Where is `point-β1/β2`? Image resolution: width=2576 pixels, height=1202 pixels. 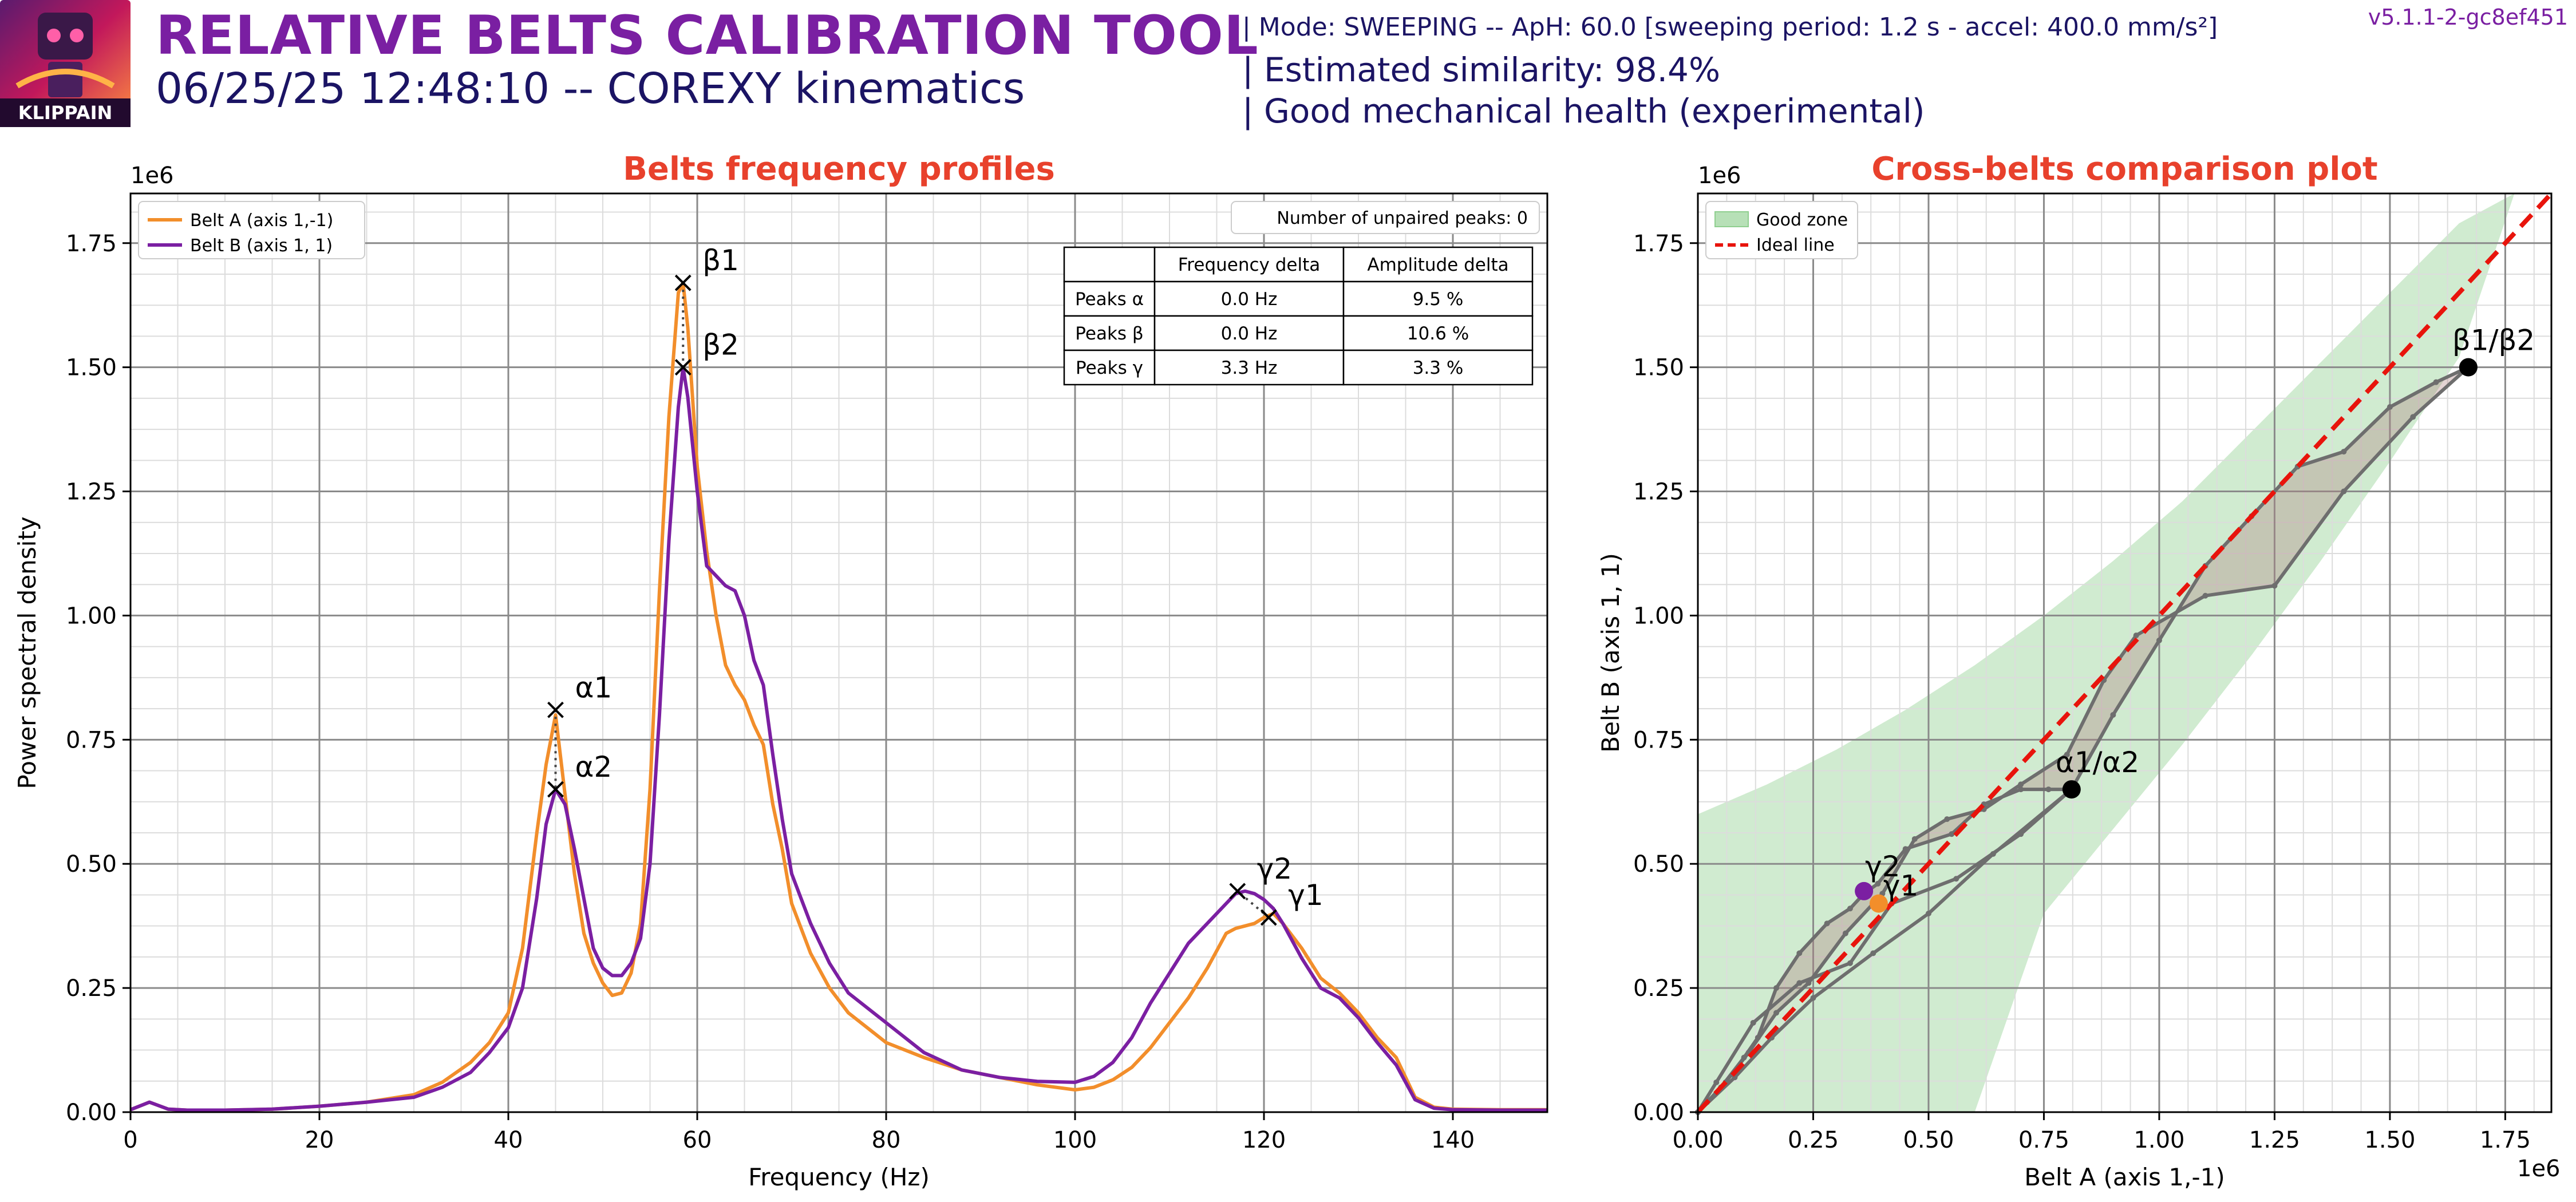 point-β1/β2 is located at coordinates (2468, 368).